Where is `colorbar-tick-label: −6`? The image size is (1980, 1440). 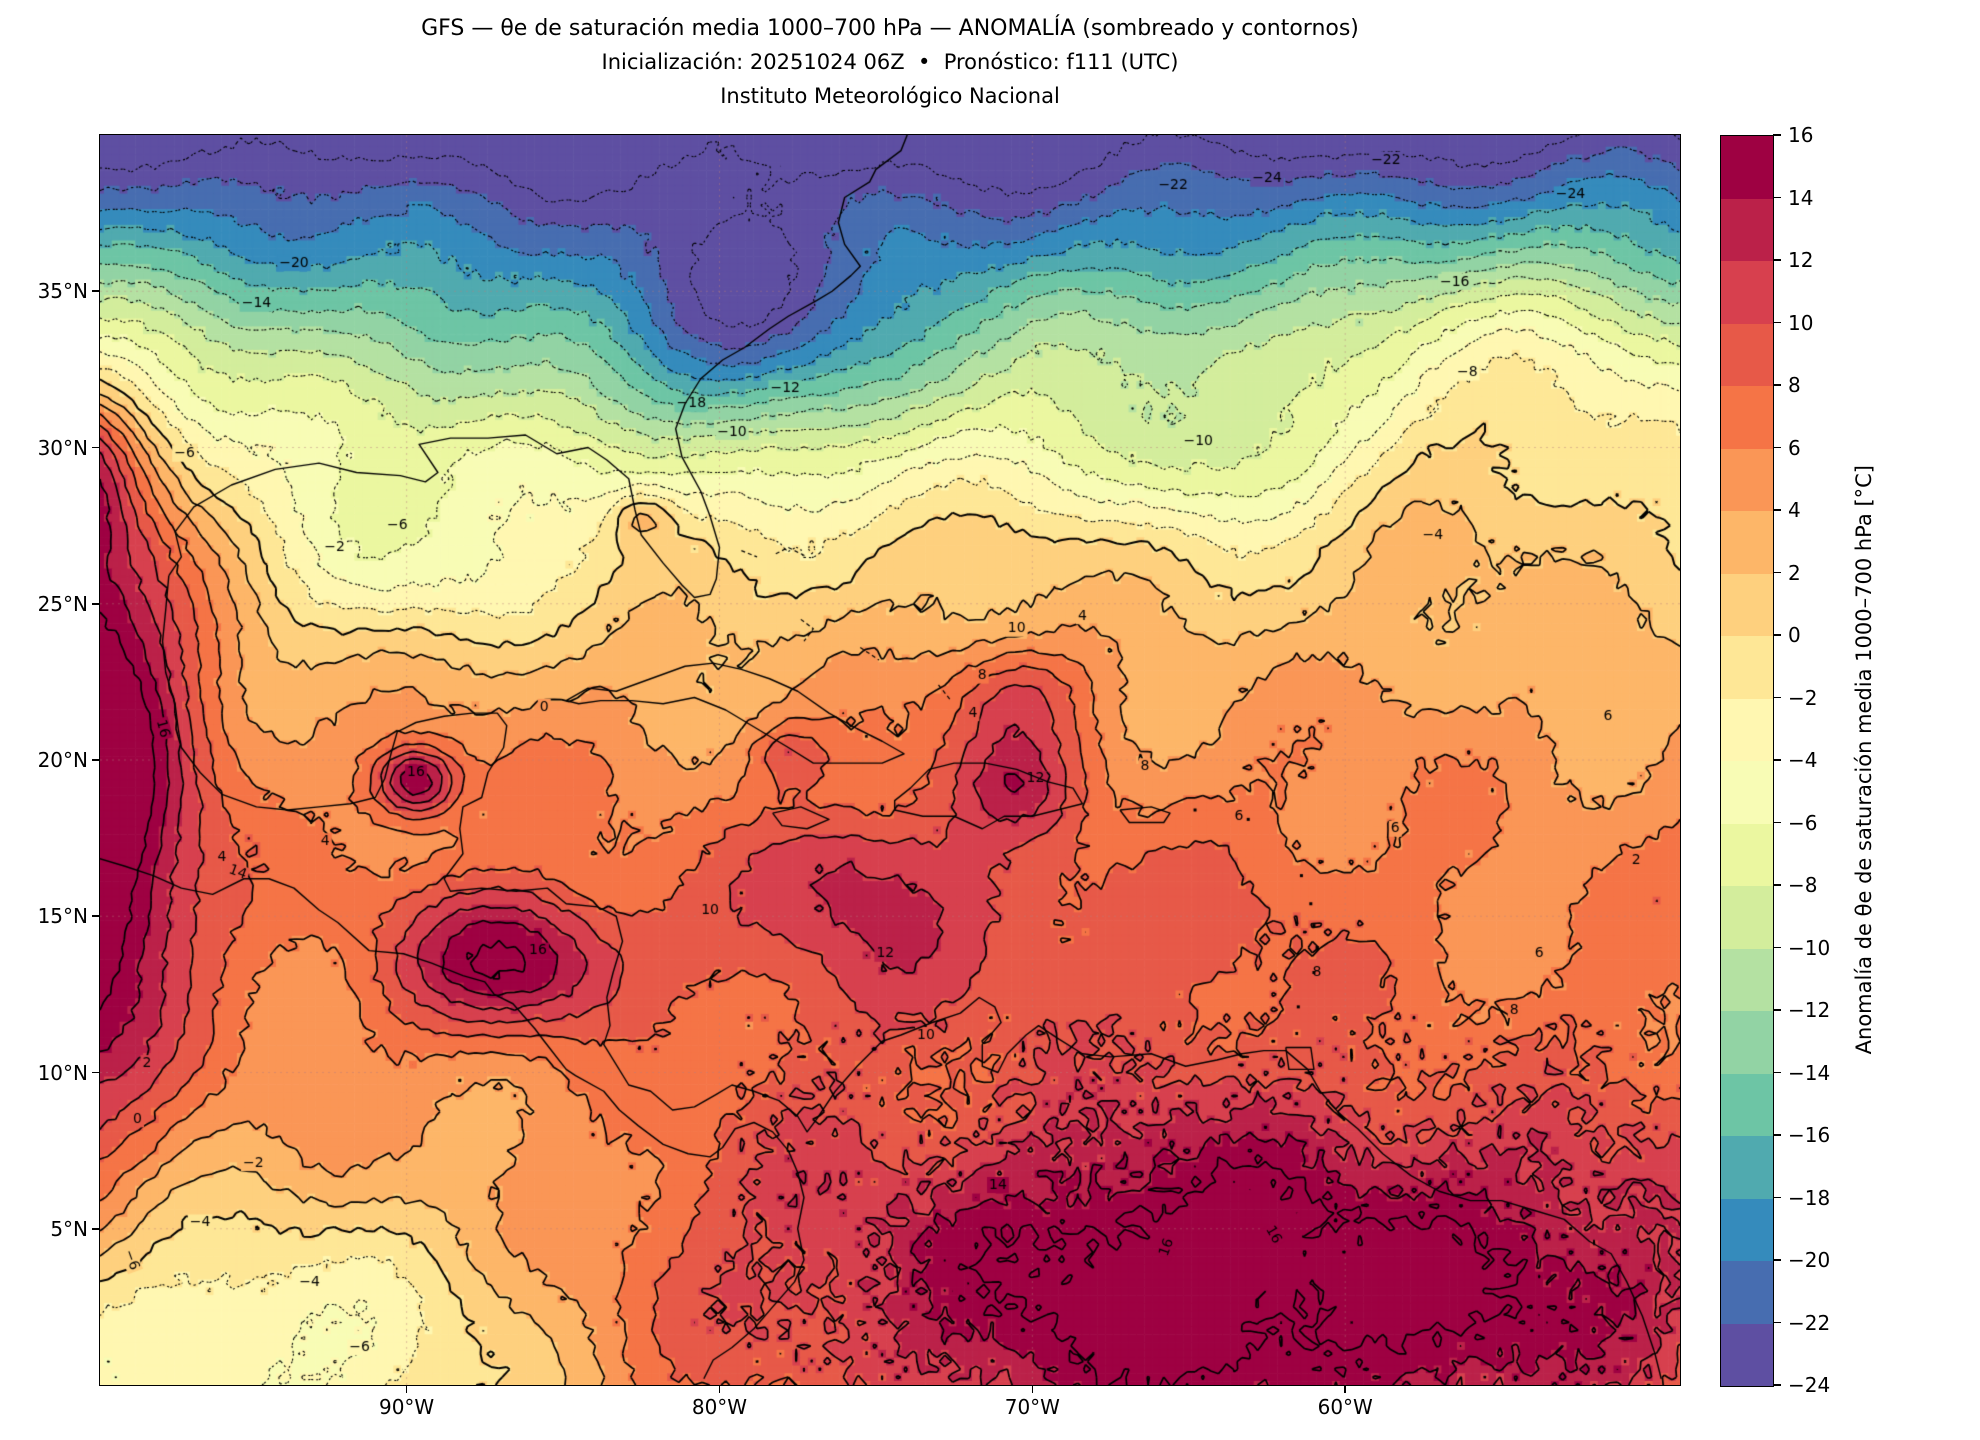 colorbar-tick-label: −6 is located at coordinates (1803, 822).